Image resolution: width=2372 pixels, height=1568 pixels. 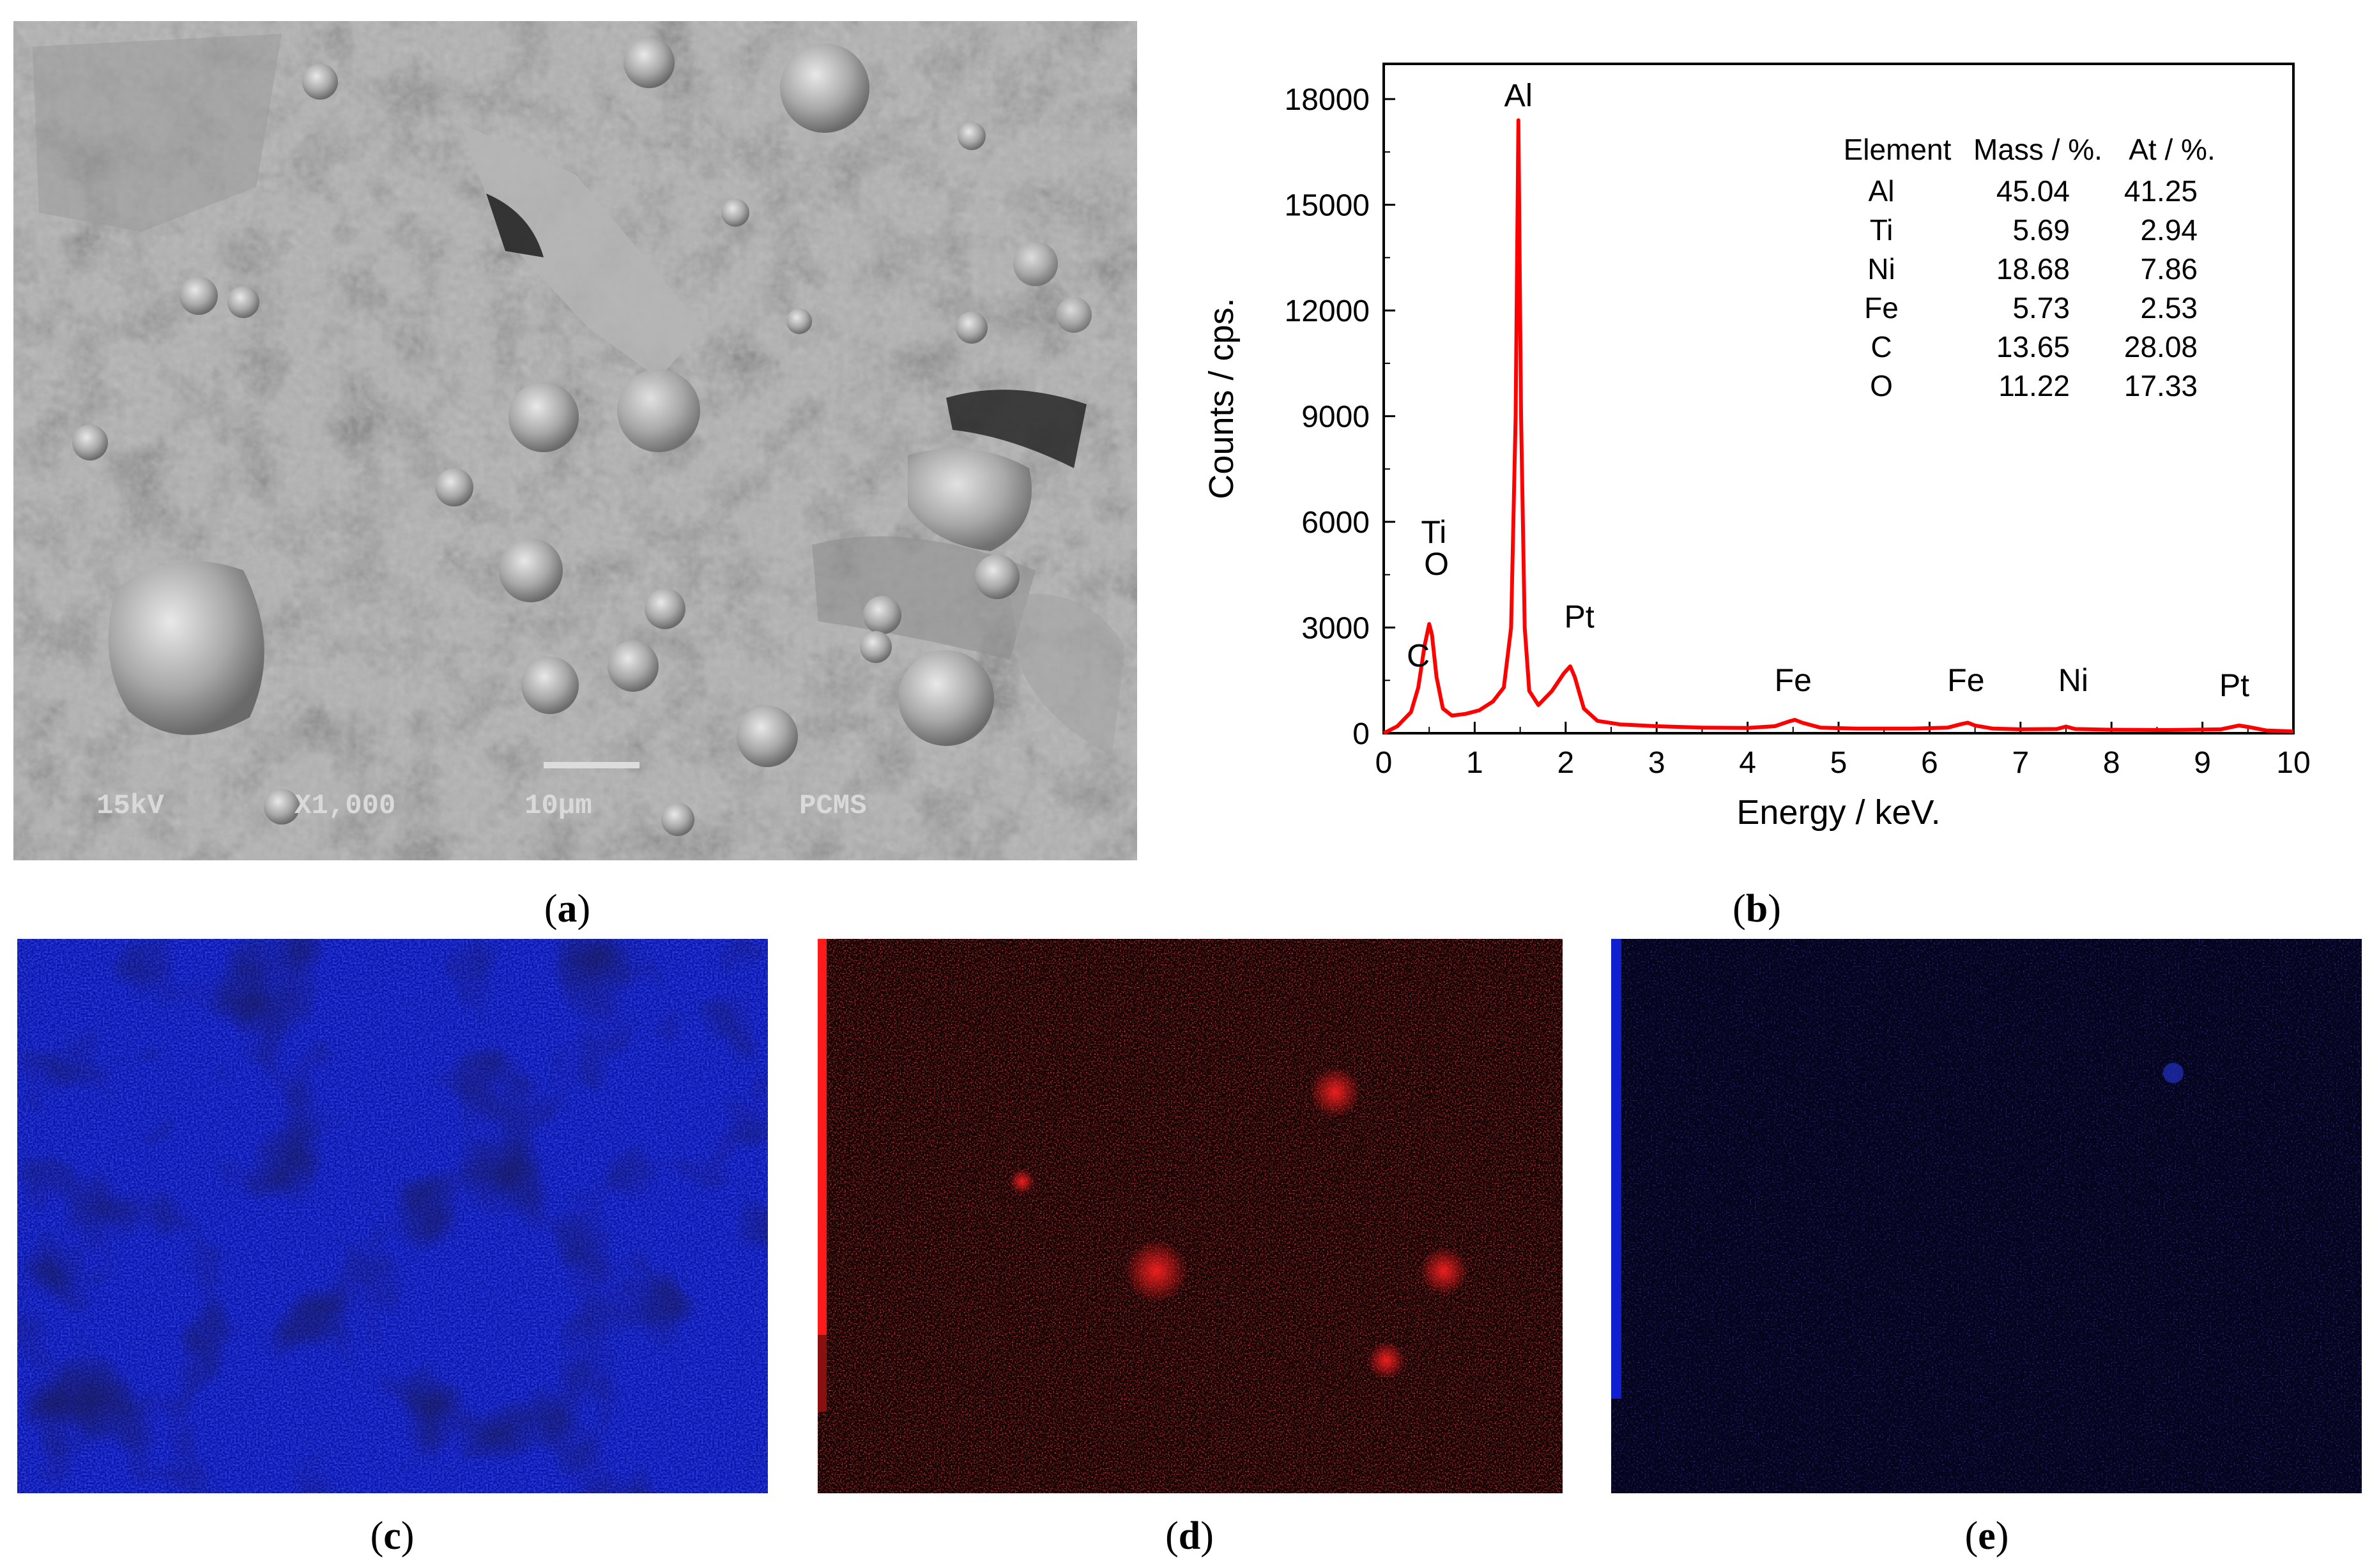 I want to click on element-map-e-drawing, so click(x=1986, y=1216).